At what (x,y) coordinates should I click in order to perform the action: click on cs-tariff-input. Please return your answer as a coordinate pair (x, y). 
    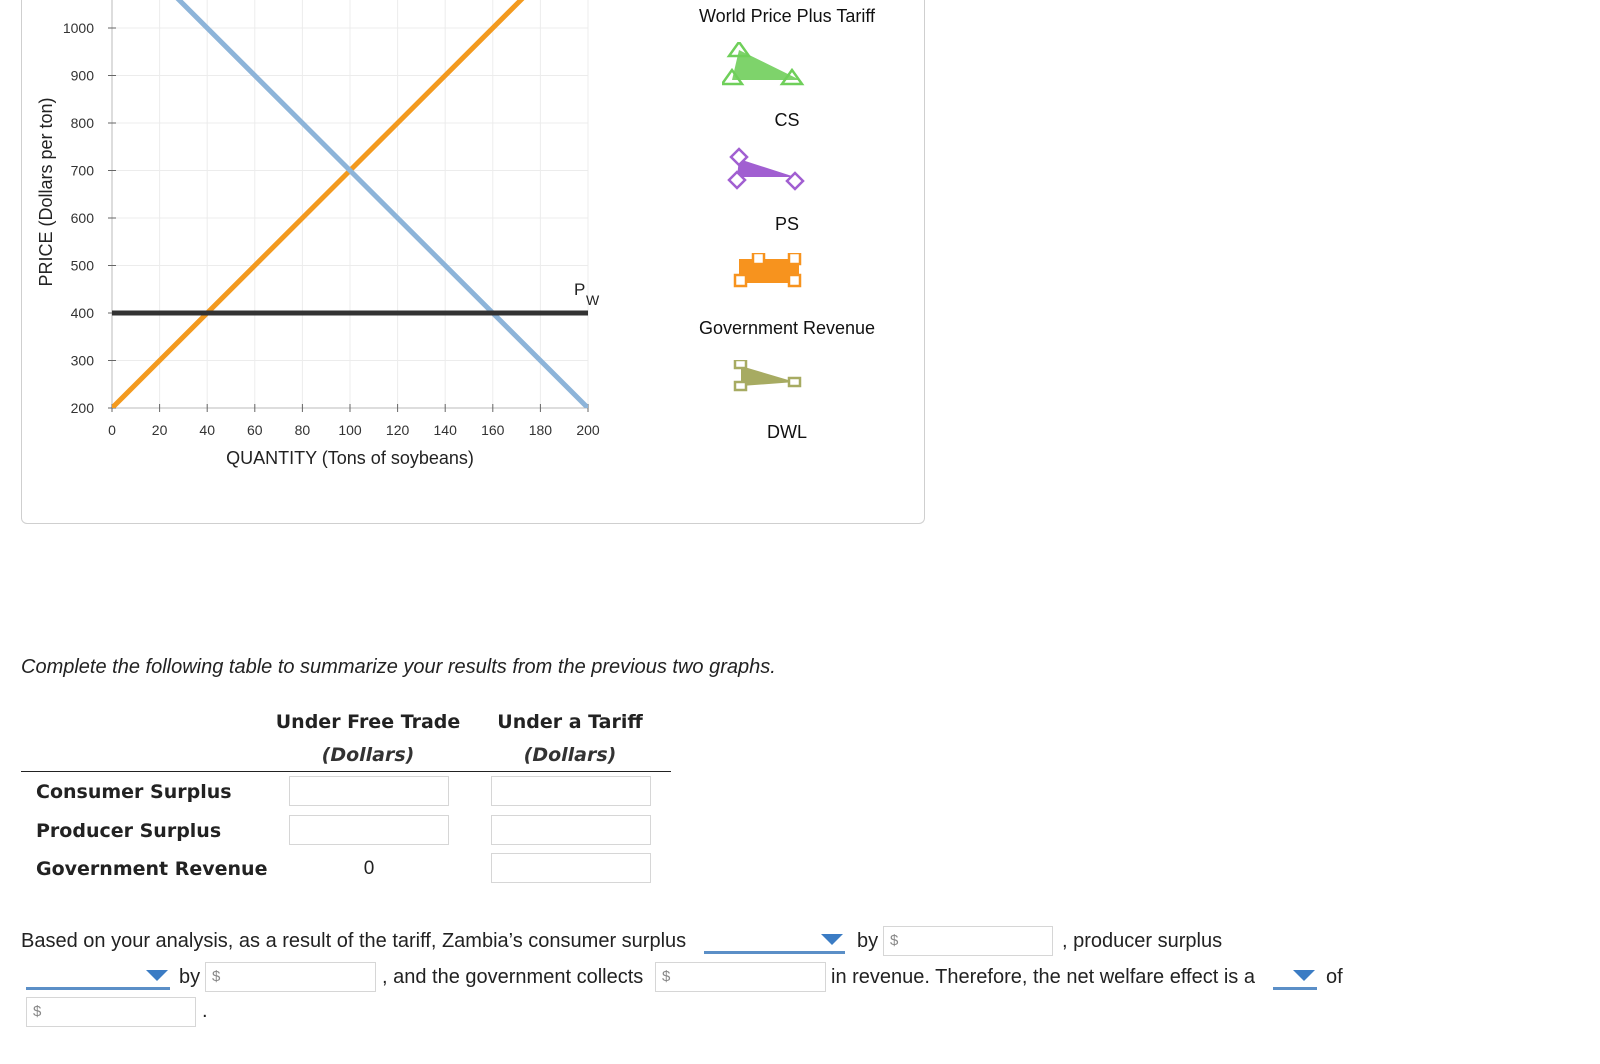
    Looking at the image, I should click on (571, 791).